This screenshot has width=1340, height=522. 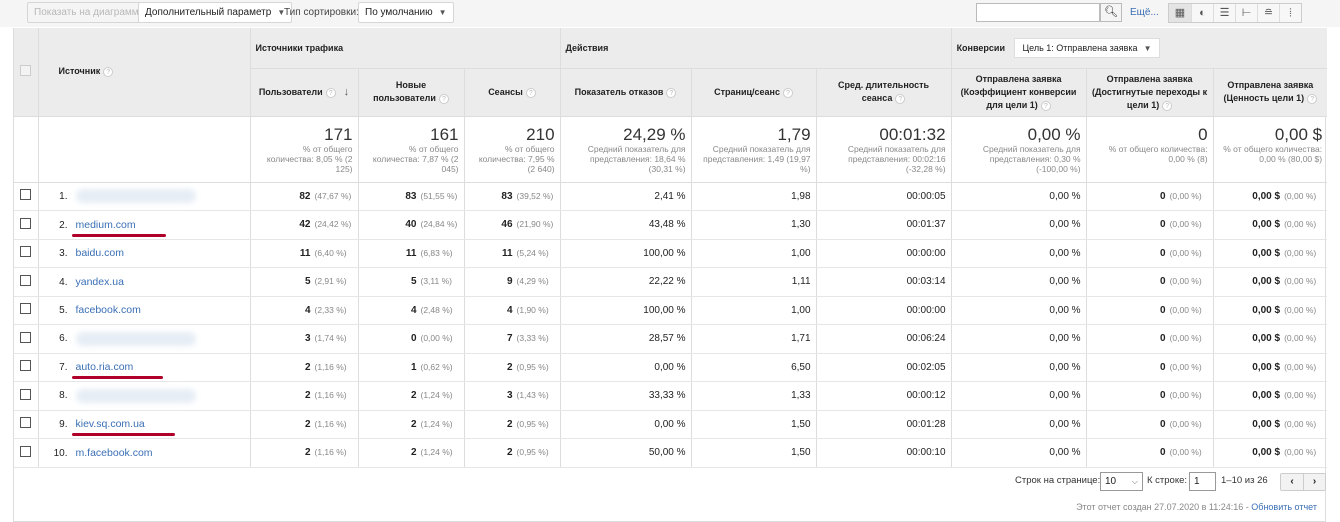 I want to click on secondary-dimension-dropdown: Дополнительный параметр ▼, so click(x=215, y=12).